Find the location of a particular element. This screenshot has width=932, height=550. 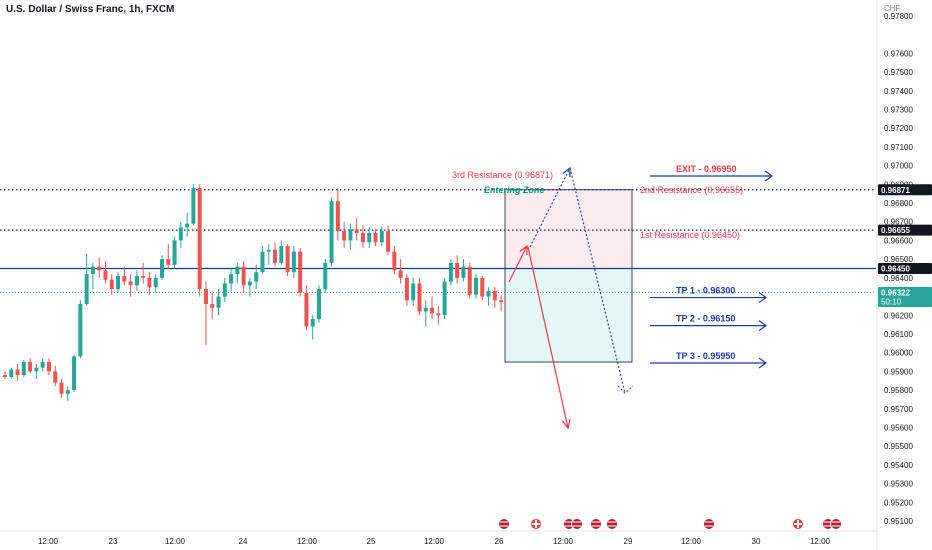

x-tick-label: 29 is located at coordinates (628, 541).